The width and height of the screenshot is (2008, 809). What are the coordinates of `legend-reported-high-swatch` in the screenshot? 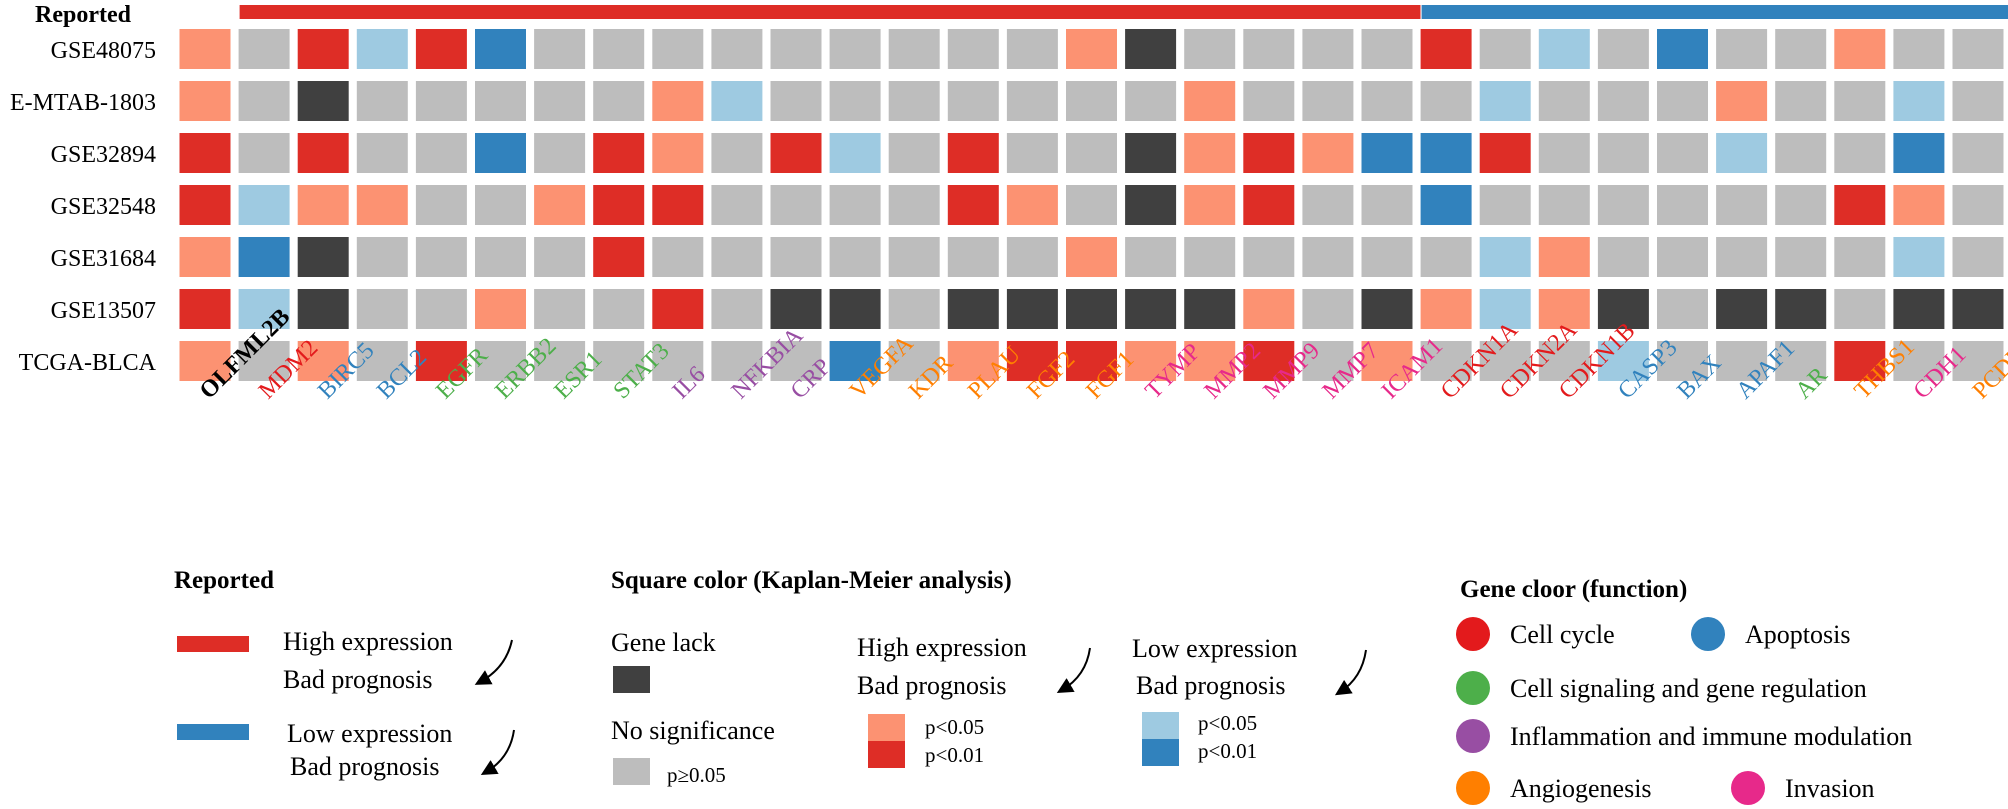 It's located at (213, 644).